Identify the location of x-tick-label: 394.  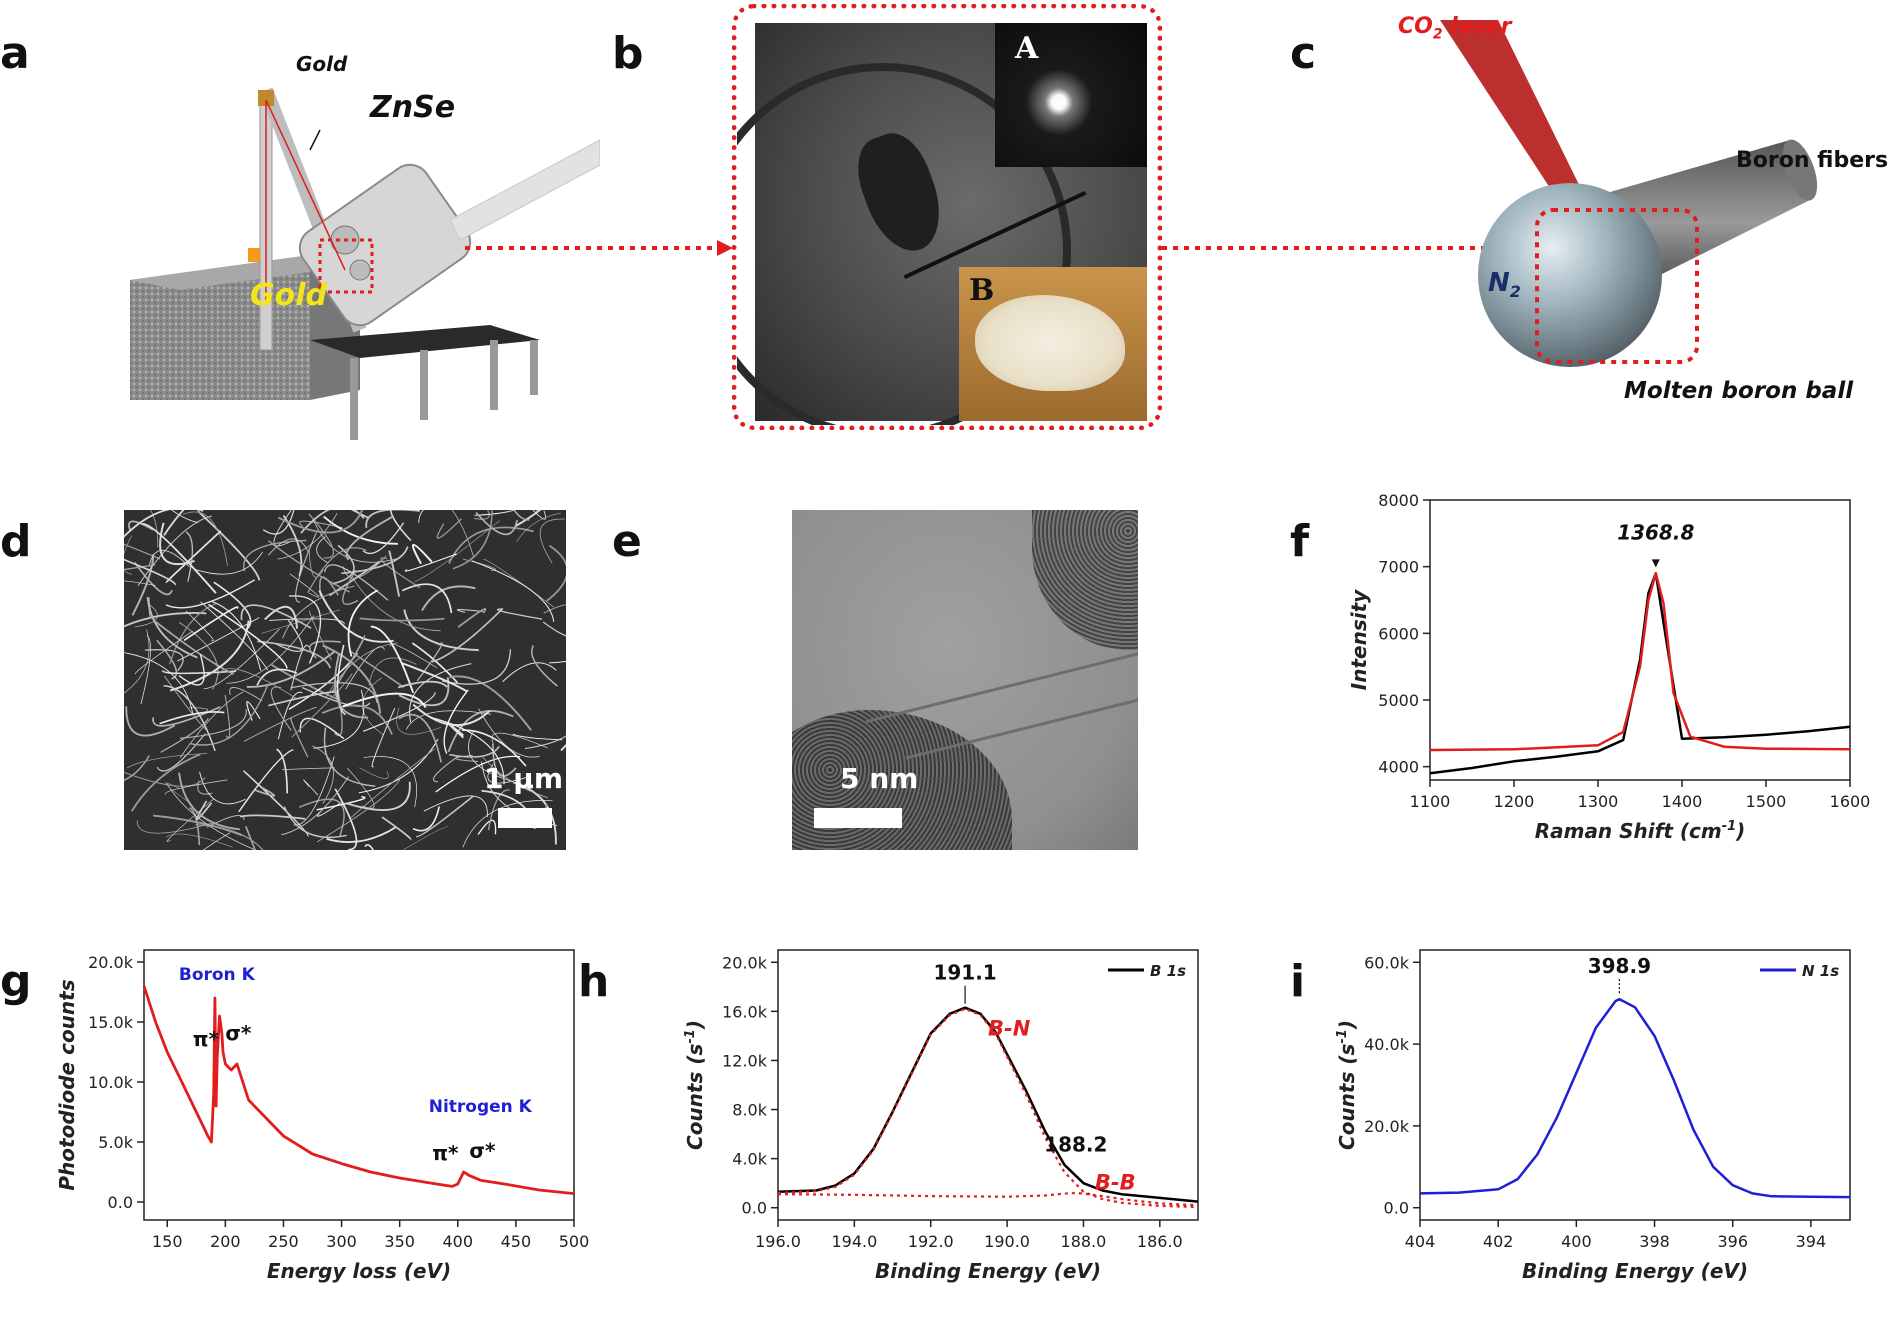
(1811, 1241).